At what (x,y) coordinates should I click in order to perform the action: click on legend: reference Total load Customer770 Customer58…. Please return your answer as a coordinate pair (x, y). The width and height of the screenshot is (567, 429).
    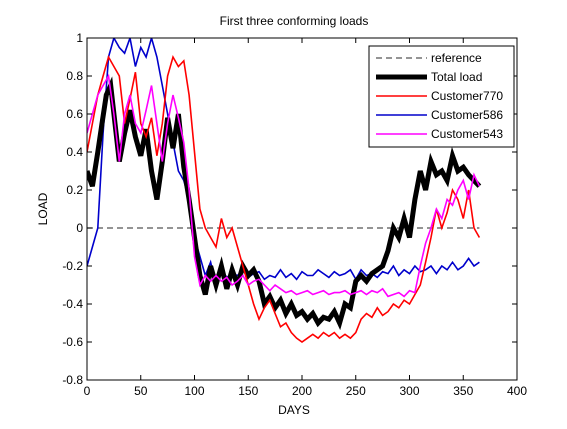
    Looking at the image, I should click on (441, 96).